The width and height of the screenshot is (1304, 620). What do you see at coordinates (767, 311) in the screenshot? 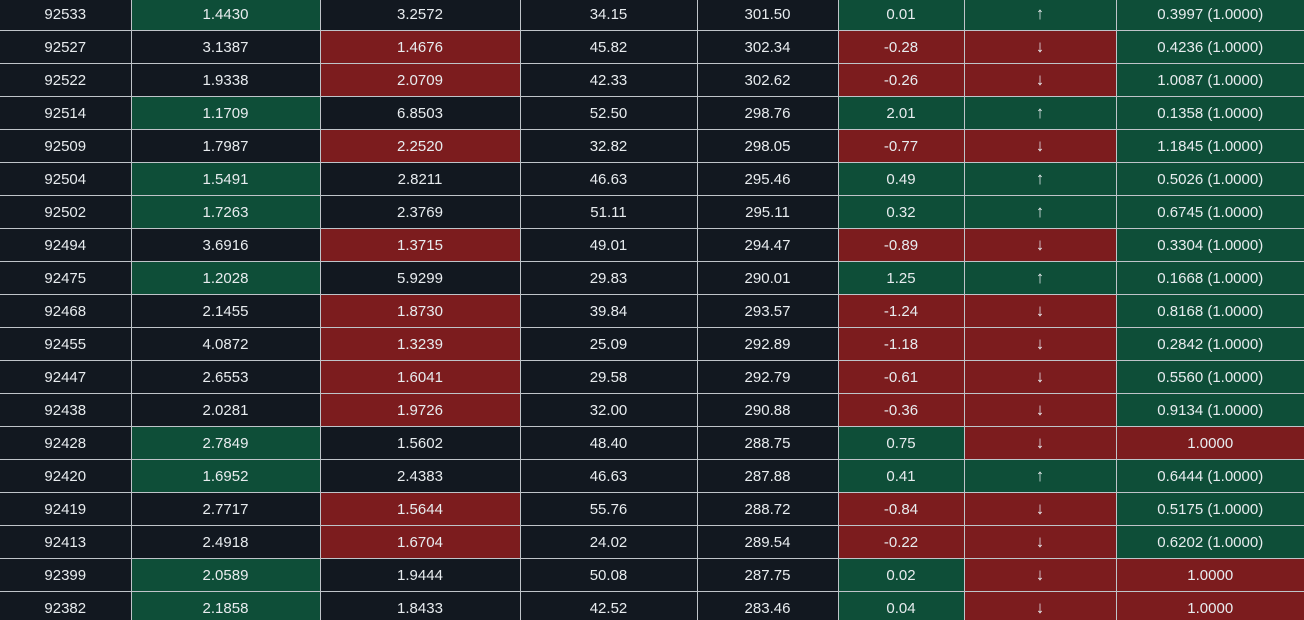
I see `cell-value-d: 293.57` at bounding box center [767, 311].